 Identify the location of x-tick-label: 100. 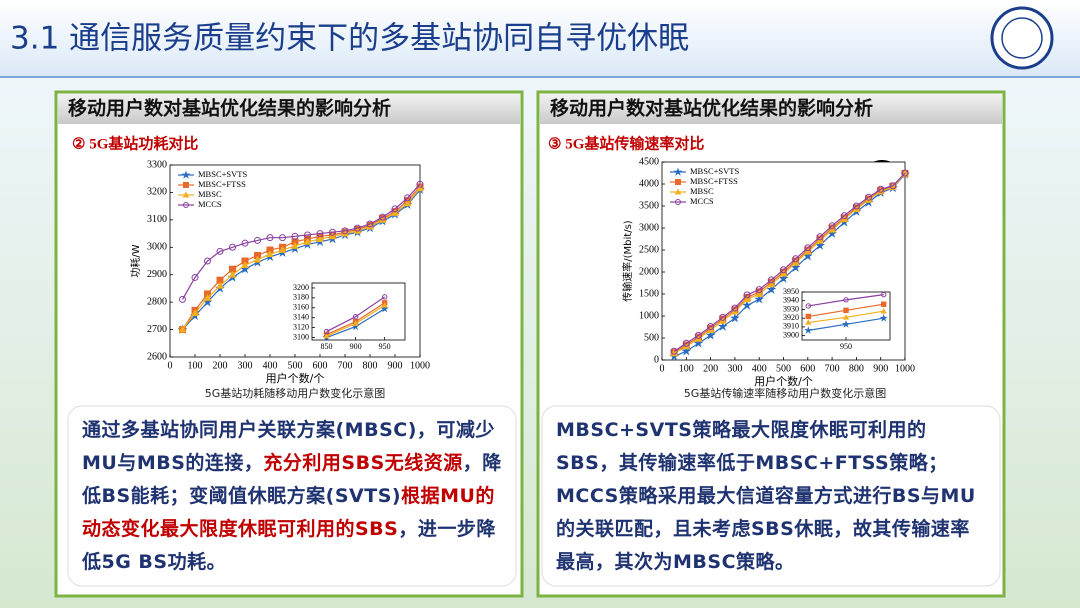
(195, 365).